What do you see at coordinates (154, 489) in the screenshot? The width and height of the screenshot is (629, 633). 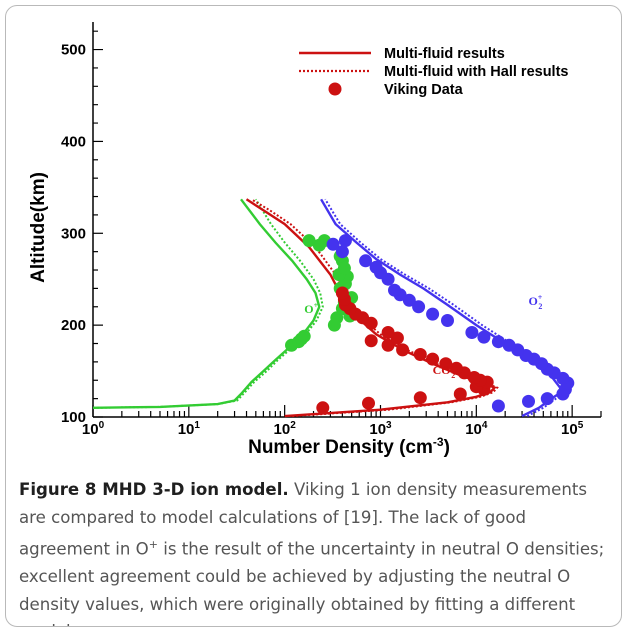 I see `figure-label: Figure 8 MHD 3-D ion model.` at bounding box center [154, 489].